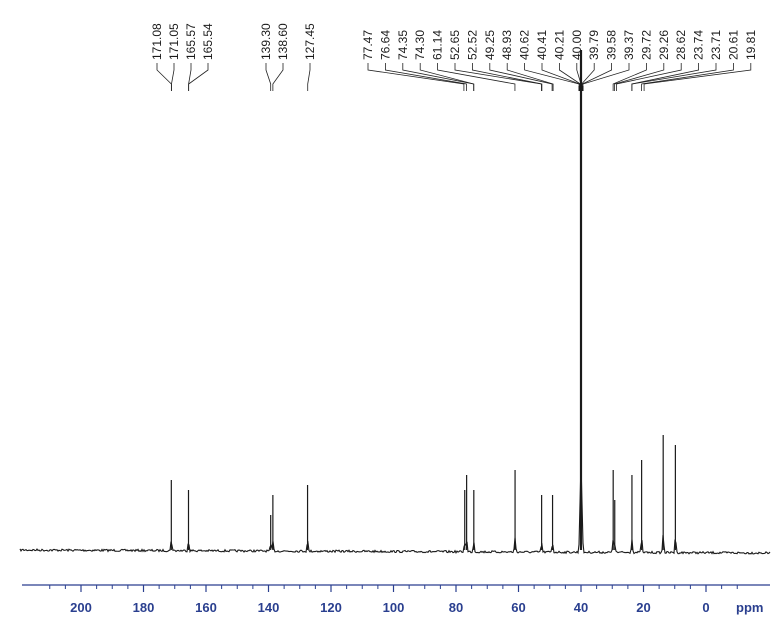 This screenshot has width=776, height=628. I want to click on peak-label: 165.57, so click(191, 41).